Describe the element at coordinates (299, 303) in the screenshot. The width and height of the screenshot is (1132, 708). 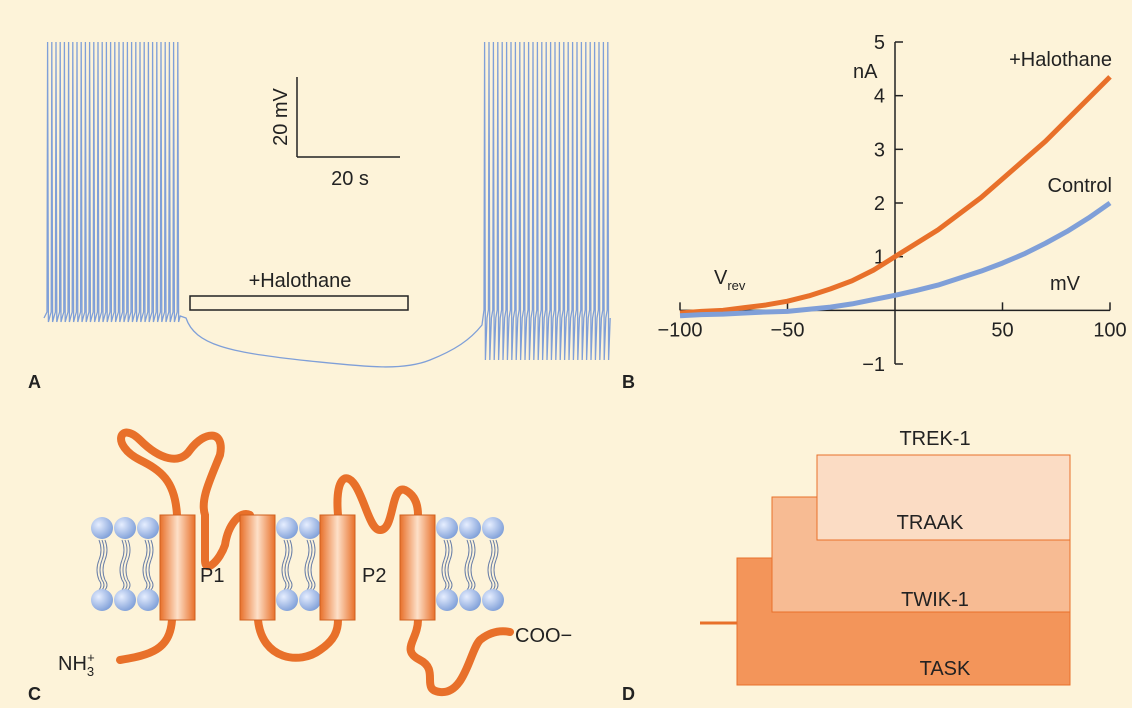
I see `drug-bar` at that location.